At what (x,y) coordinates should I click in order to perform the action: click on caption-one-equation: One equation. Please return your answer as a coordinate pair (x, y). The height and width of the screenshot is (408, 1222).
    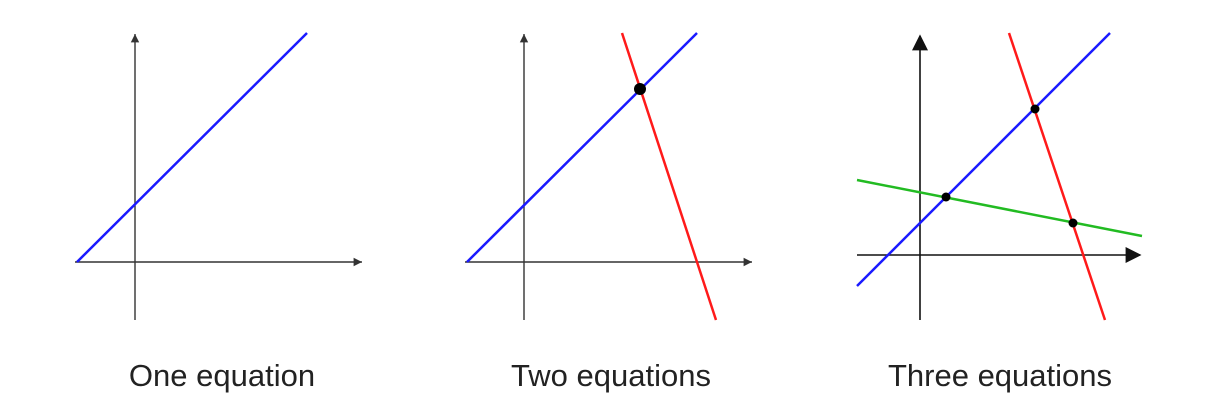
    Looking at the image, I should click on (222, 375).